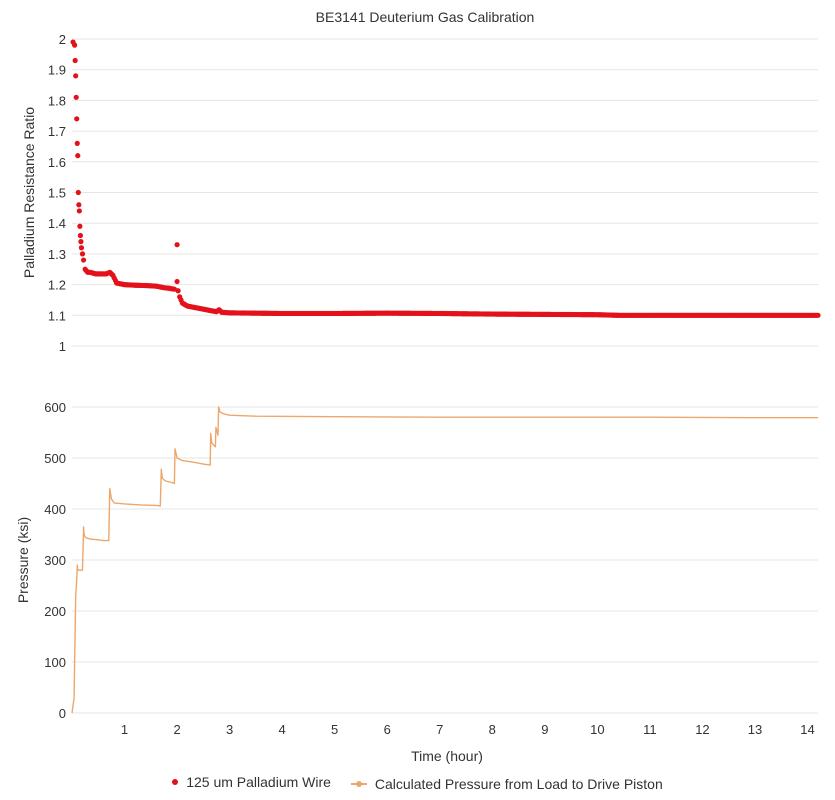 The width and height of the screenshot is (835, 800). What do you see at coordinates (55, 509) in the screenshot?
I see `y-tick-label: 400` at bounding box center [55, 509].